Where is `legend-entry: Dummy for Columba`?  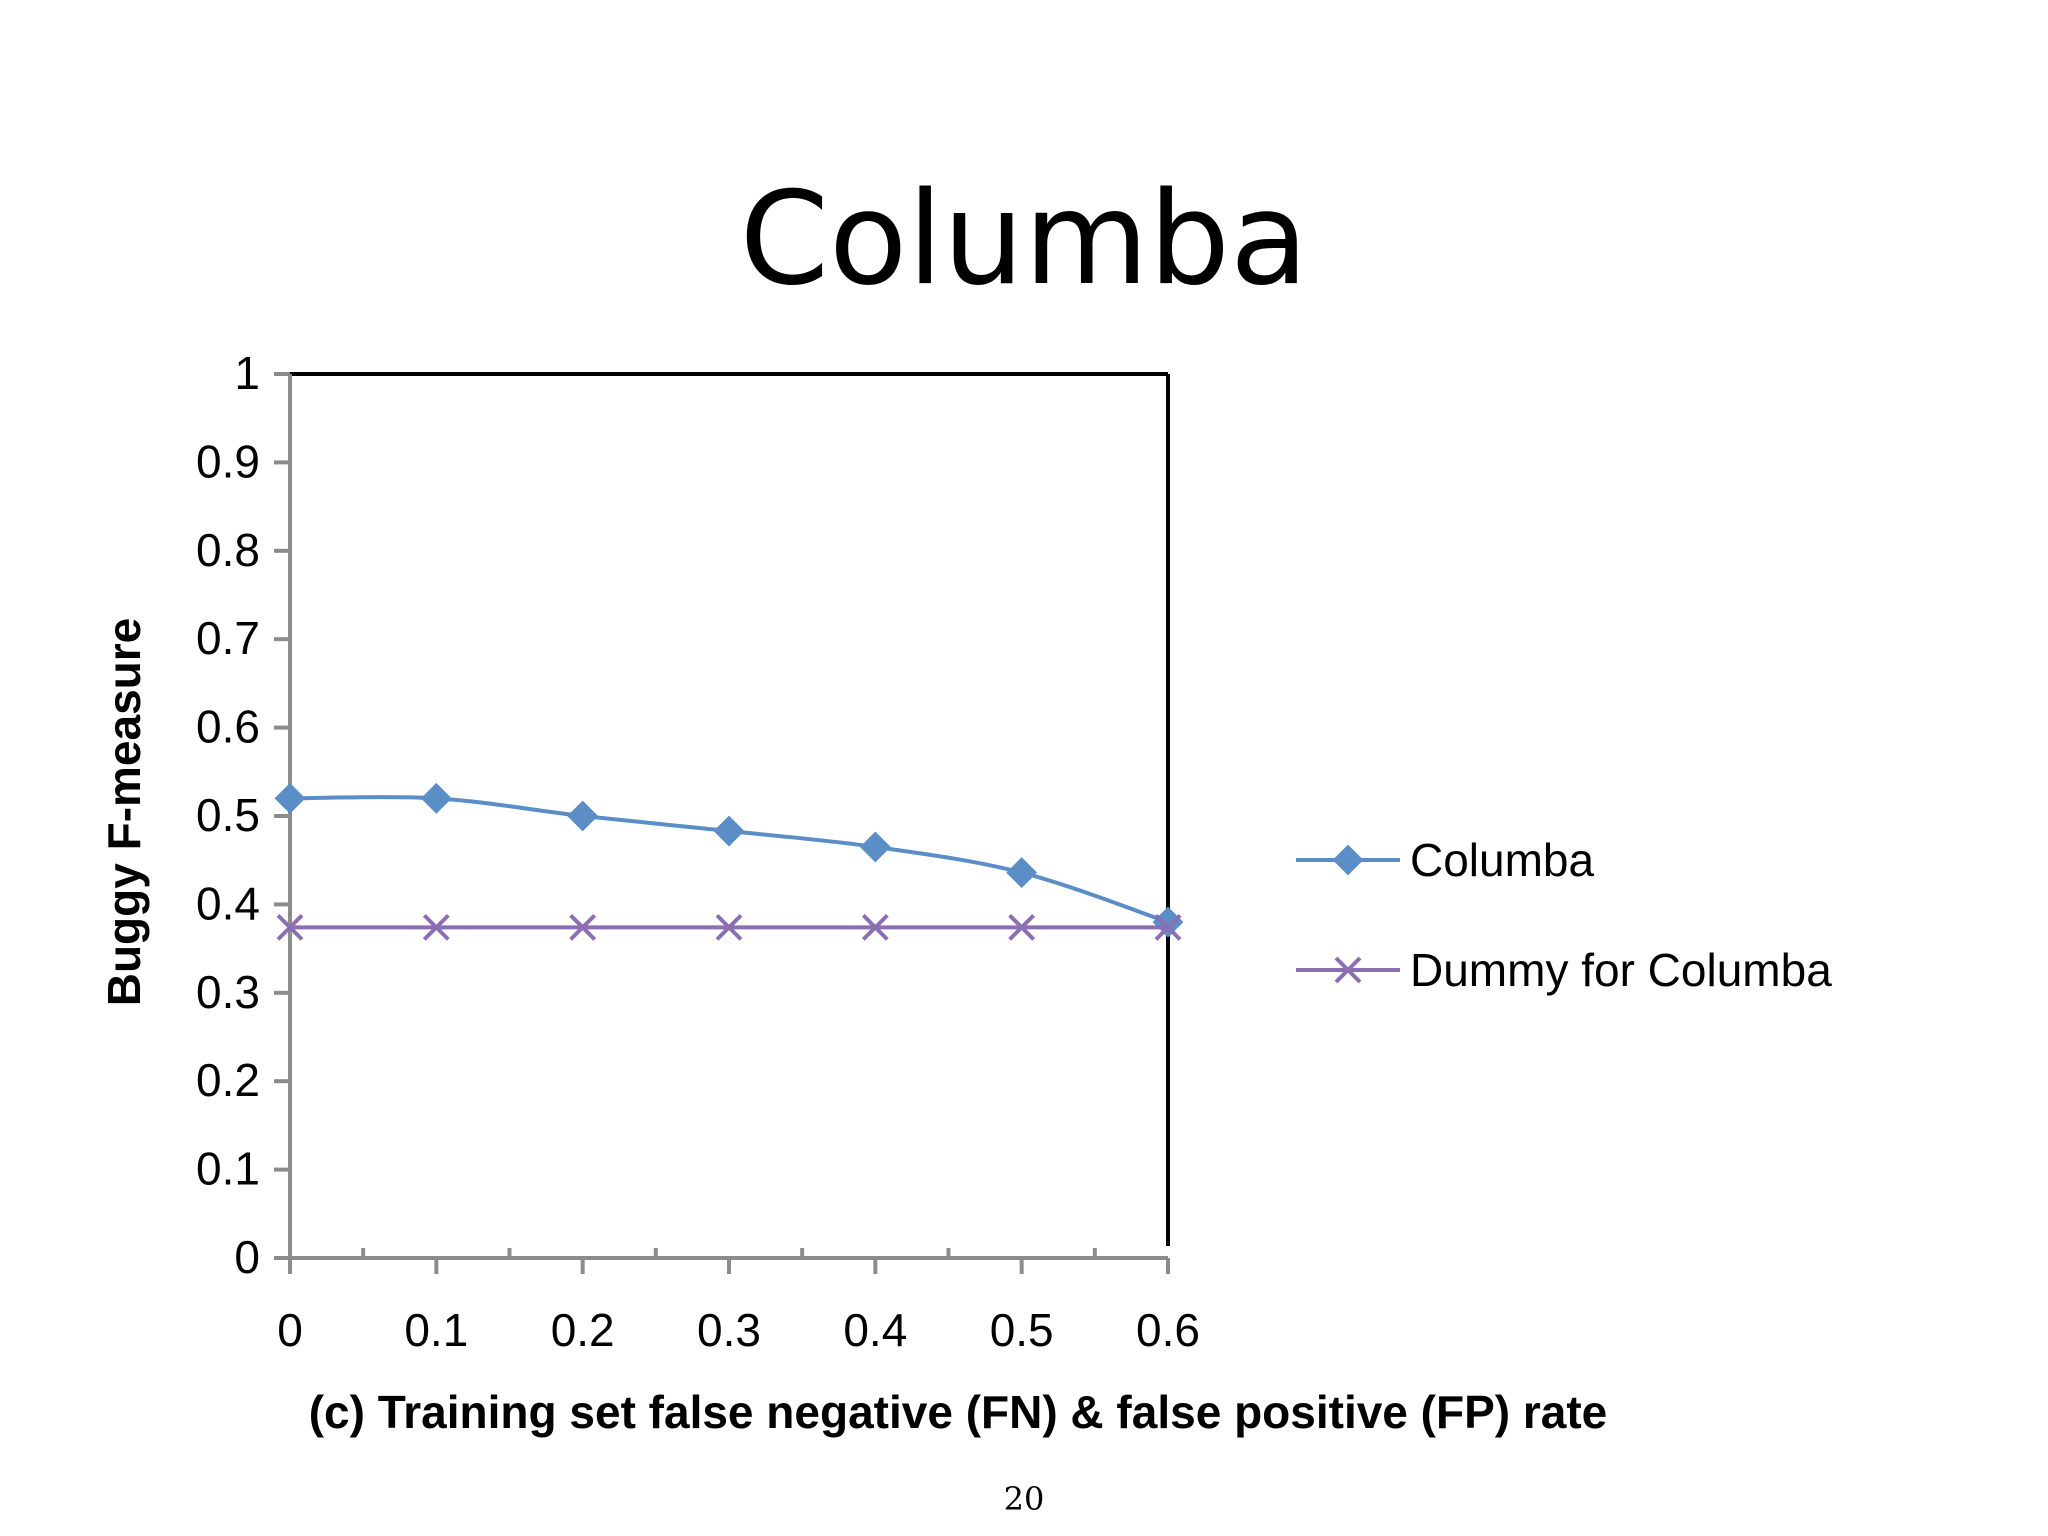
legend-entry: Dummy for Columba is located at coordinates (1564, 970).